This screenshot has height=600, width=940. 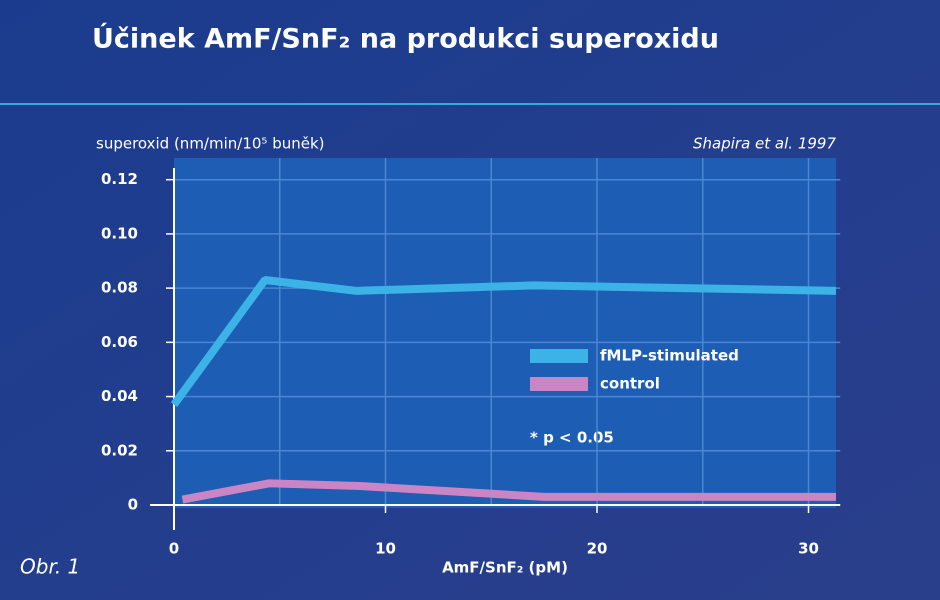 I want to click on legend-label: control, so click(x=630, y=384).